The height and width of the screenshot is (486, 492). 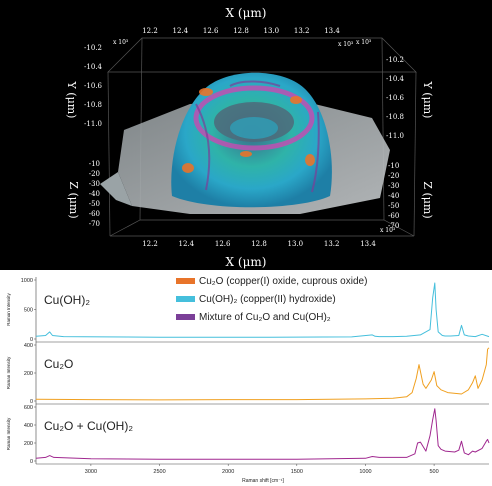 What do you see at coordinates (150, 31) in the screenshot?
I see `x-tick-top: 12.2` at bounding box center [150, 31].